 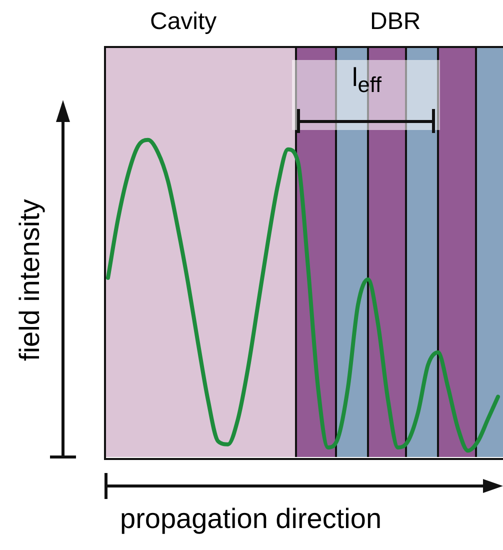 I want to click on text: Cavity, so click(x=183, y=22).